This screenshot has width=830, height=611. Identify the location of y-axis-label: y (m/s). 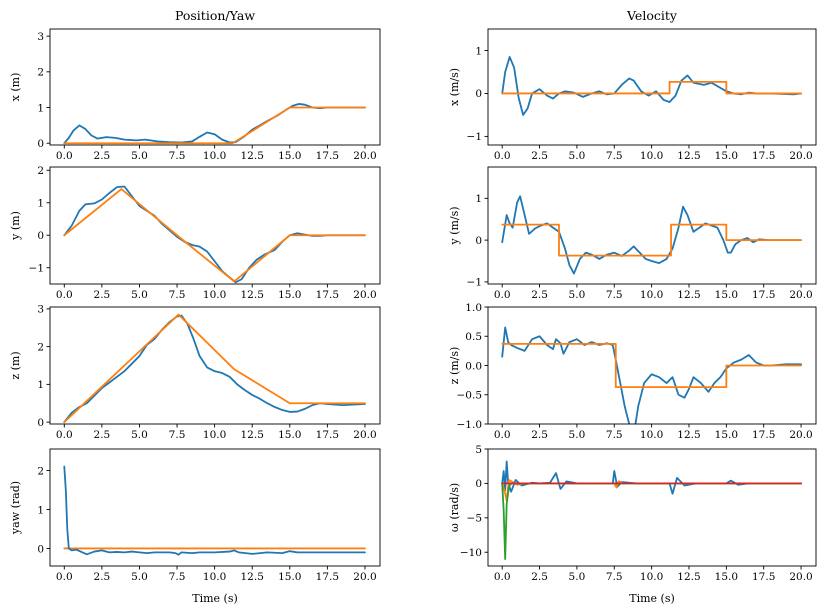
(454, 225).